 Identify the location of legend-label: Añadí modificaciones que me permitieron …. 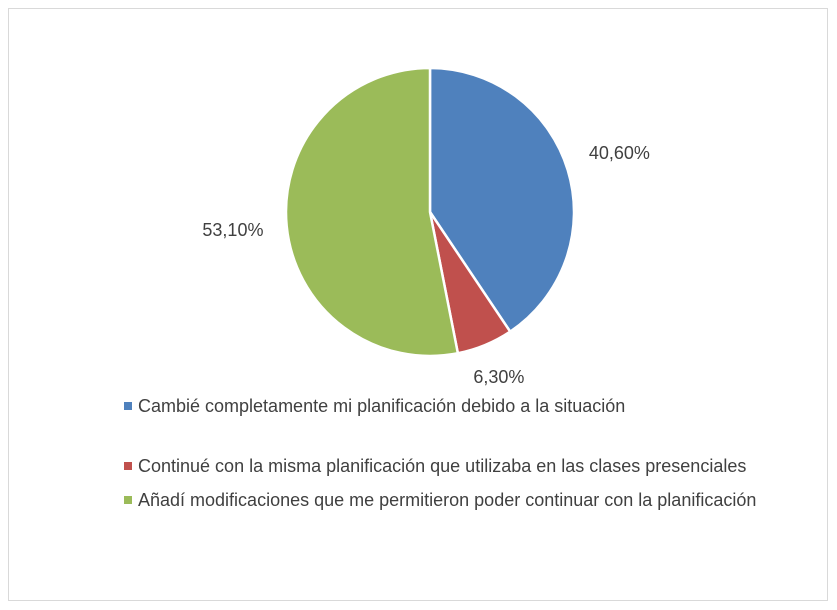
(447, 500).